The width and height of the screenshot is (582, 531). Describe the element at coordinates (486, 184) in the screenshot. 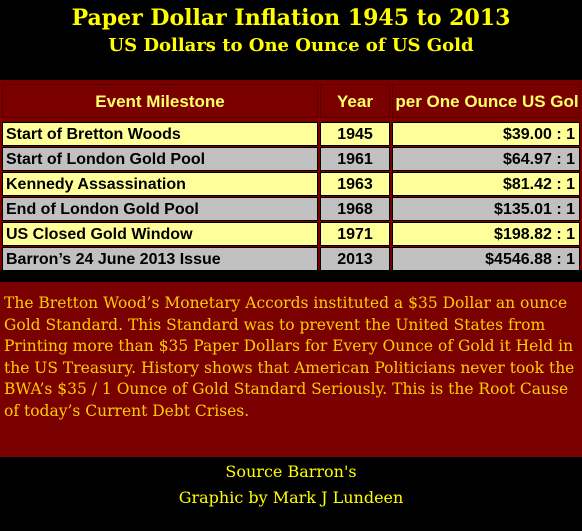

I see `row-ratio: $81.42 : 1` at that location.